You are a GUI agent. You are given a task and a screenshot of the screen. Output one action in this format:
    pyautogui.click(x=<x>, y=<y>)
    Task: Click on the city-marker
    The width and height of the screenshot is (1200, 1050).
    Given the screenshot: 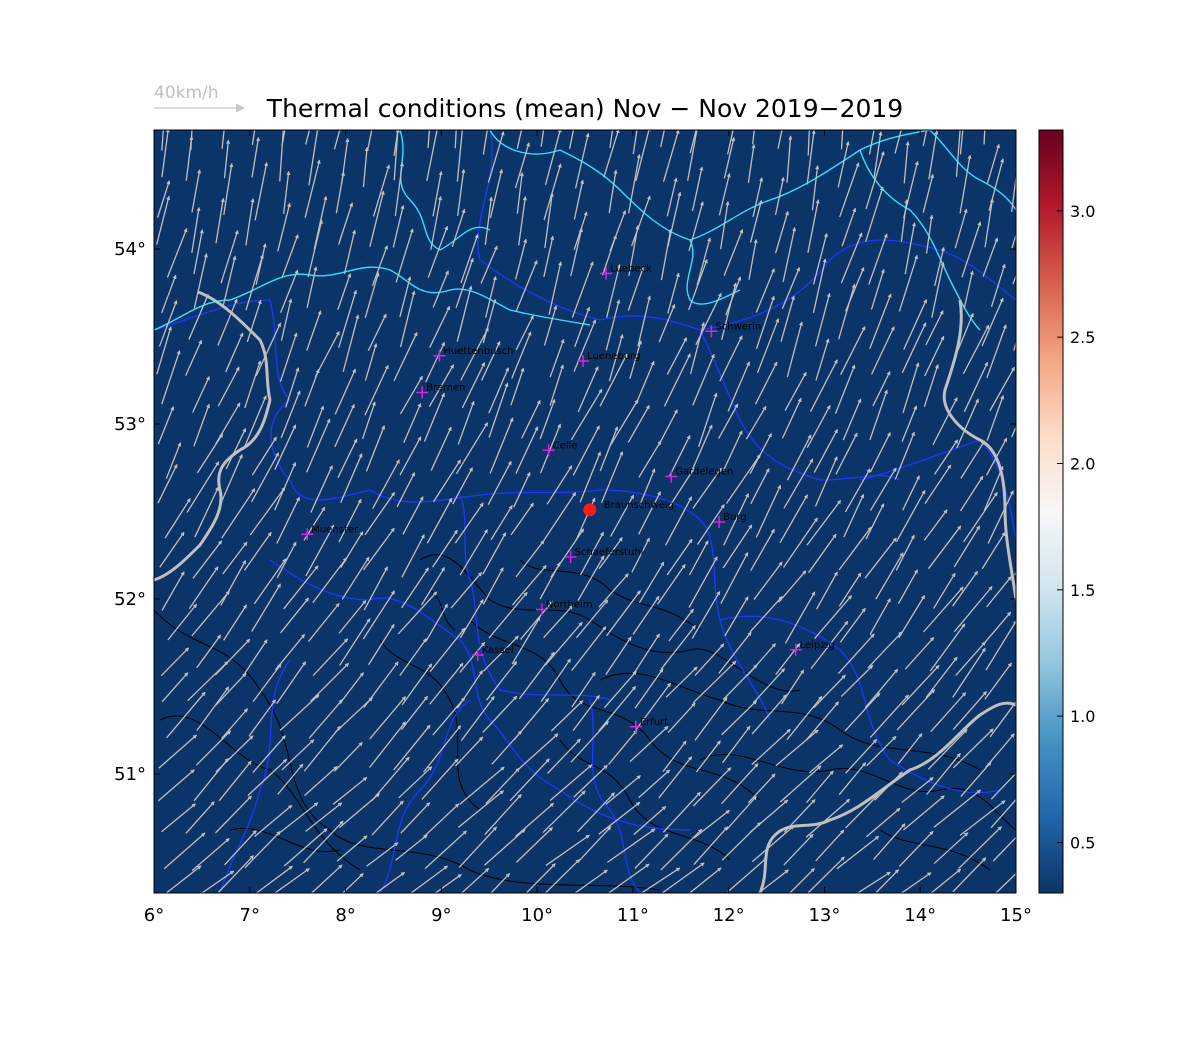 What is the action you would take?
    pyautogui.click(x=570, y=557)
    